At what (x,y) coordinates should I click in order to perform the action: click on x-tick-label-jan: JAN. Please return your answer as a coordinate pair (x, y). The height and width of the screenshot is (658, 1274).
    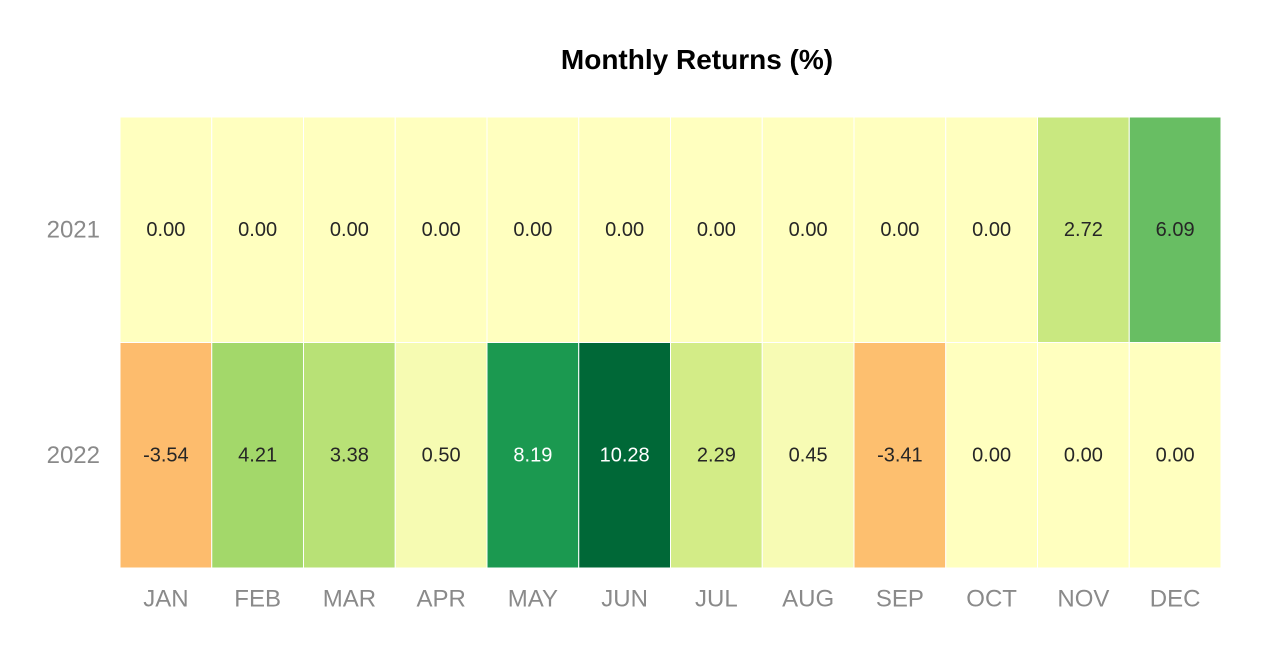
    Looking at the image, I should click on (165, 599).